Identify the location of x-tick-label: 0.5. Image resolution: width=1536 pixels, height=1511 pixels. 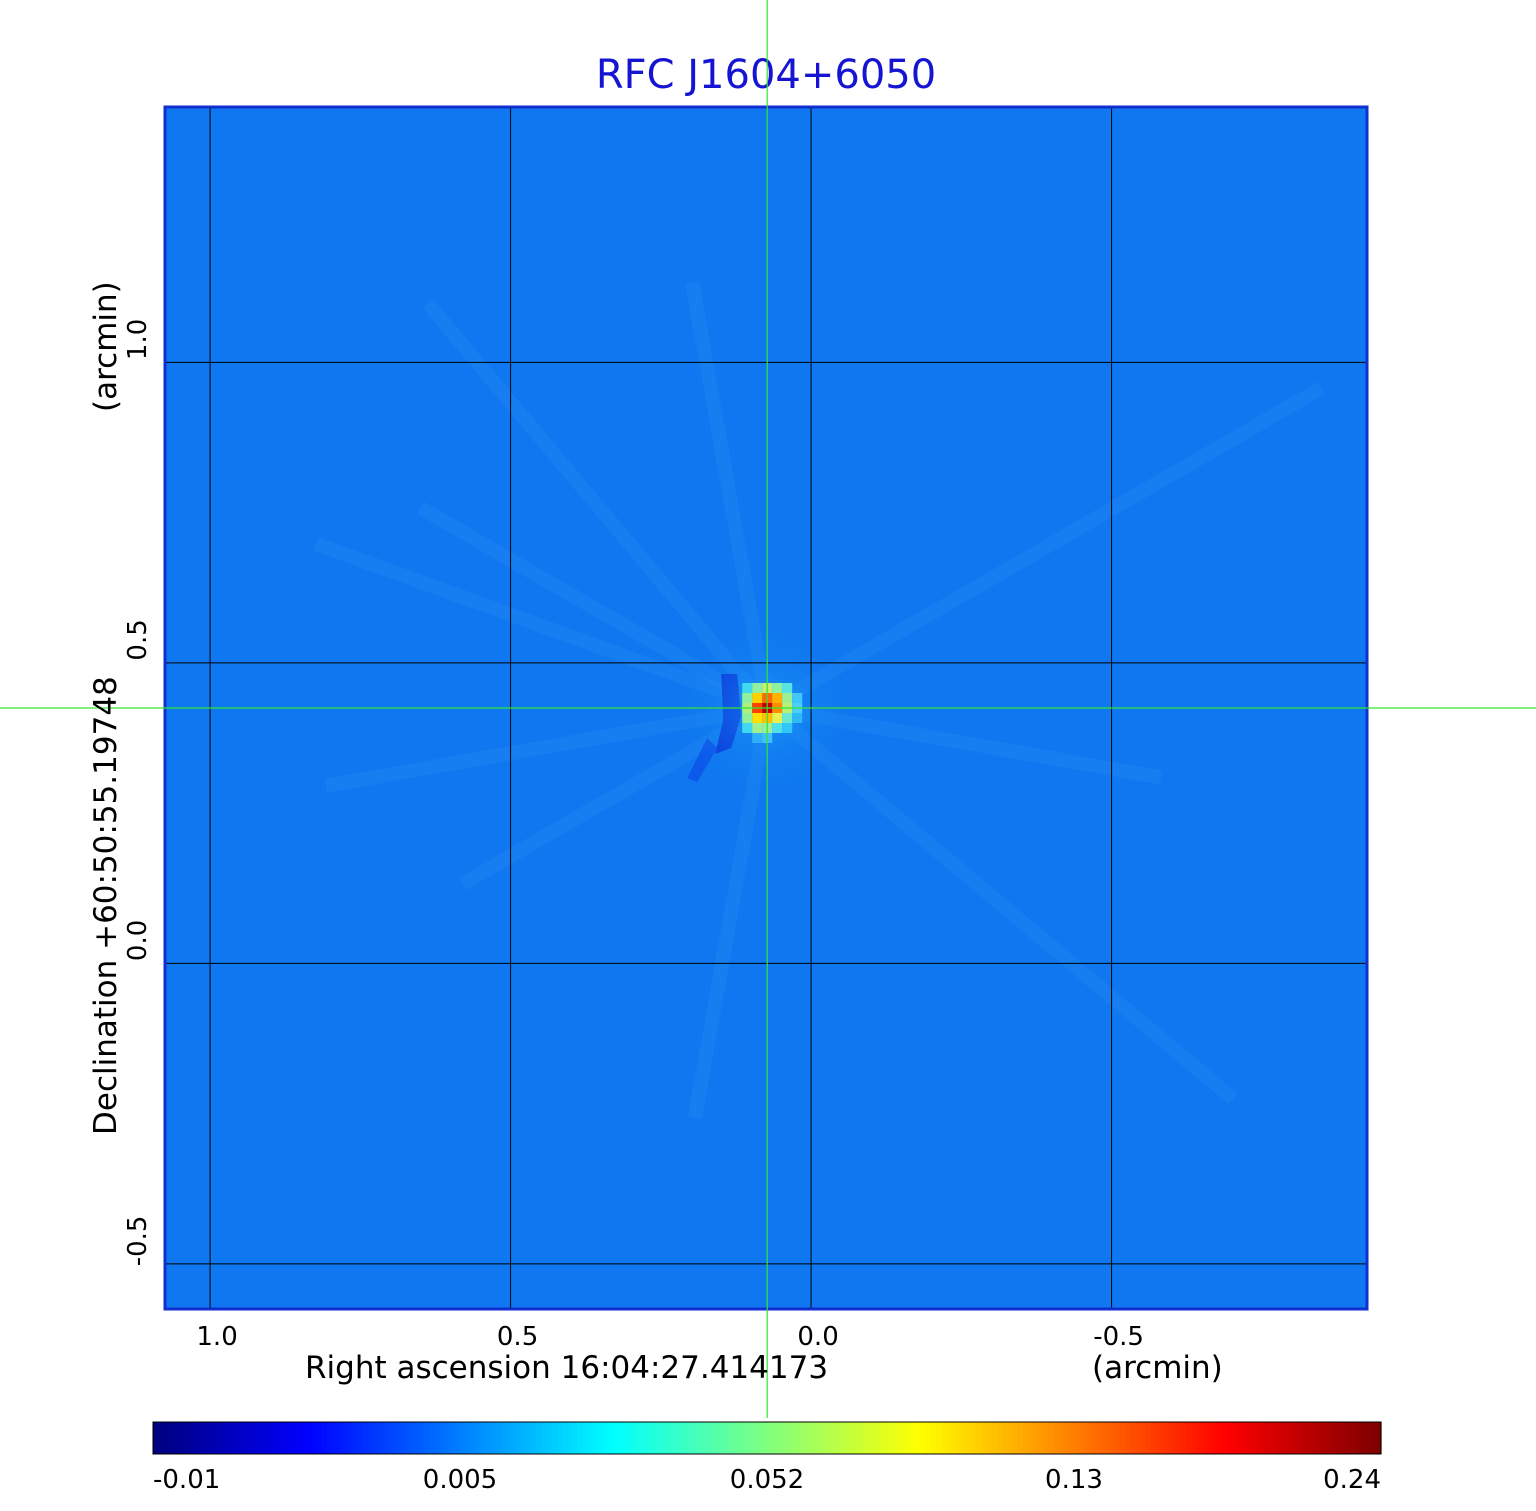
(517, 1337).